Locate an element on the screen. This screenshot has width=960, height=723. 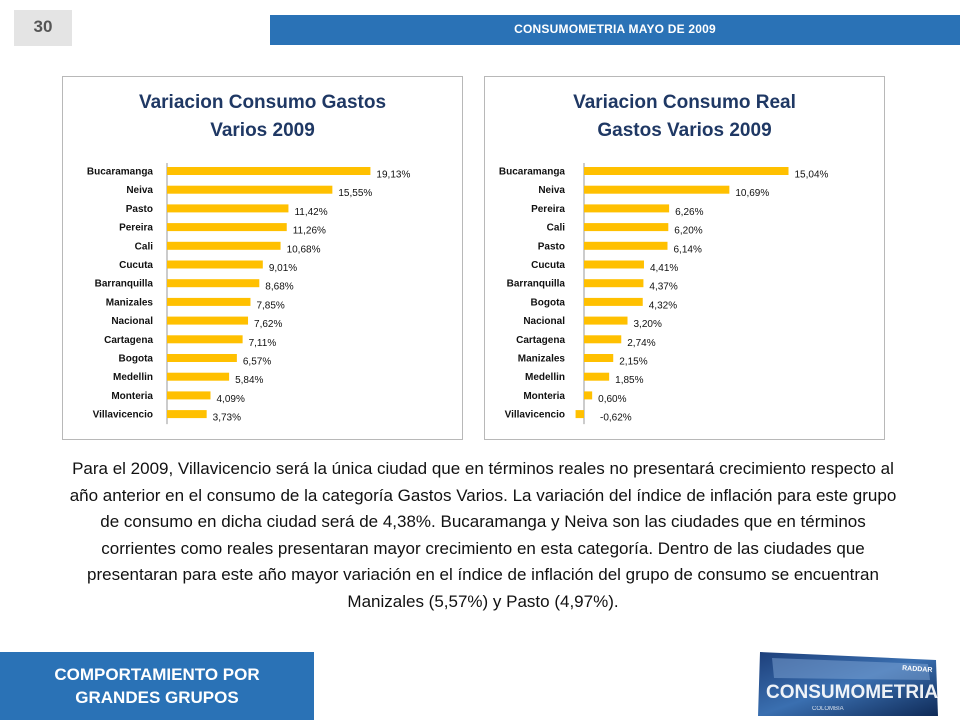
footer-line2: GRANDES GRUPOS is located at coordinates (157, 697).